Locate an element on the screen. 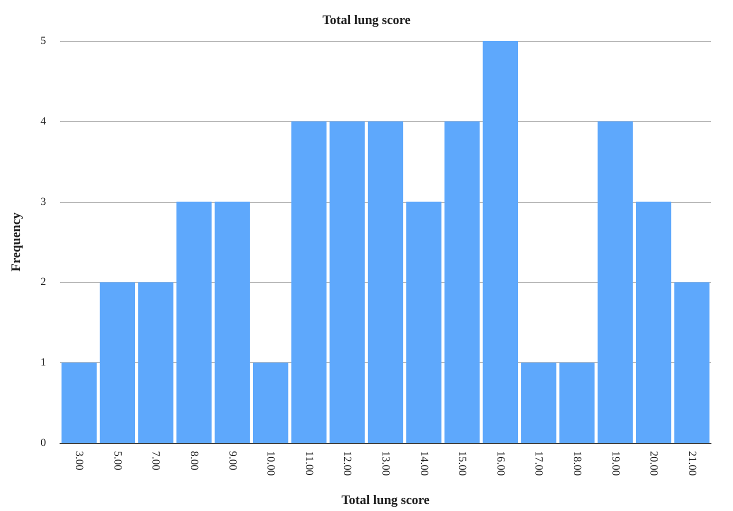 The image size is (733, 511). chart-title: Total lung score is located at coordinates (366, 19).